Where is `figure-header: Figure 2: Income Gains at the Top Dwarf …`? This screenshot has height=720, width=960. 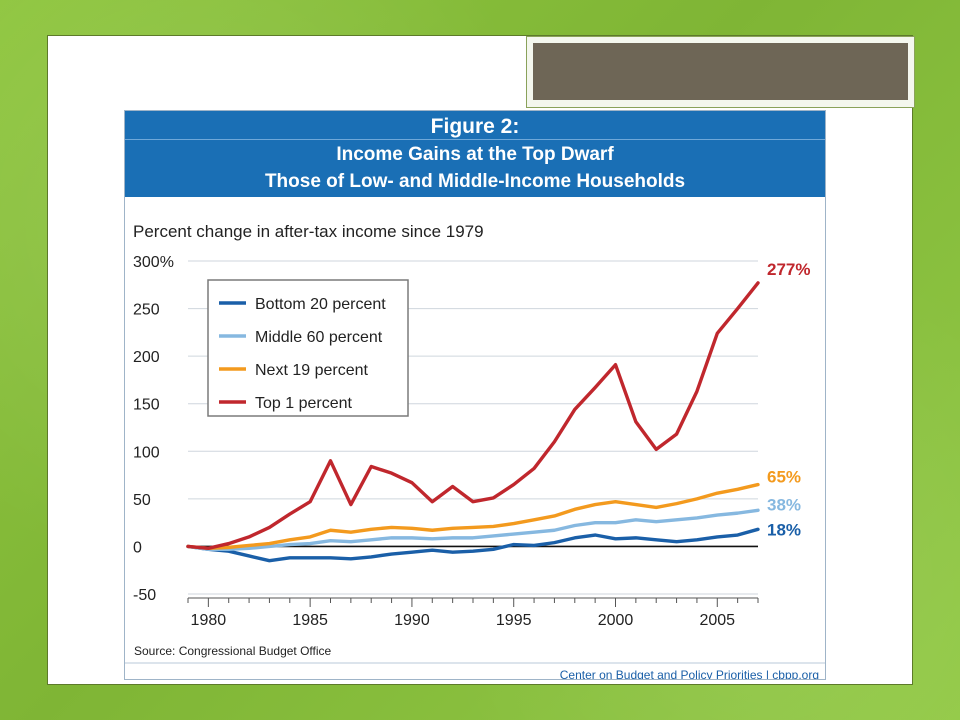 figure-header: Figure 2: Income Gains at the Top Dwarf … is located at coordinates (475, 154).